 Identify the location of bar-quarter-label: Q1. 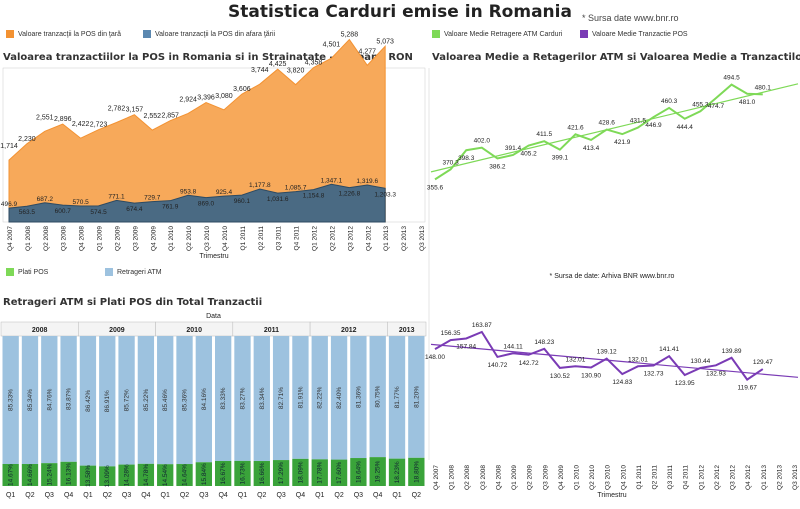
(10, 495).